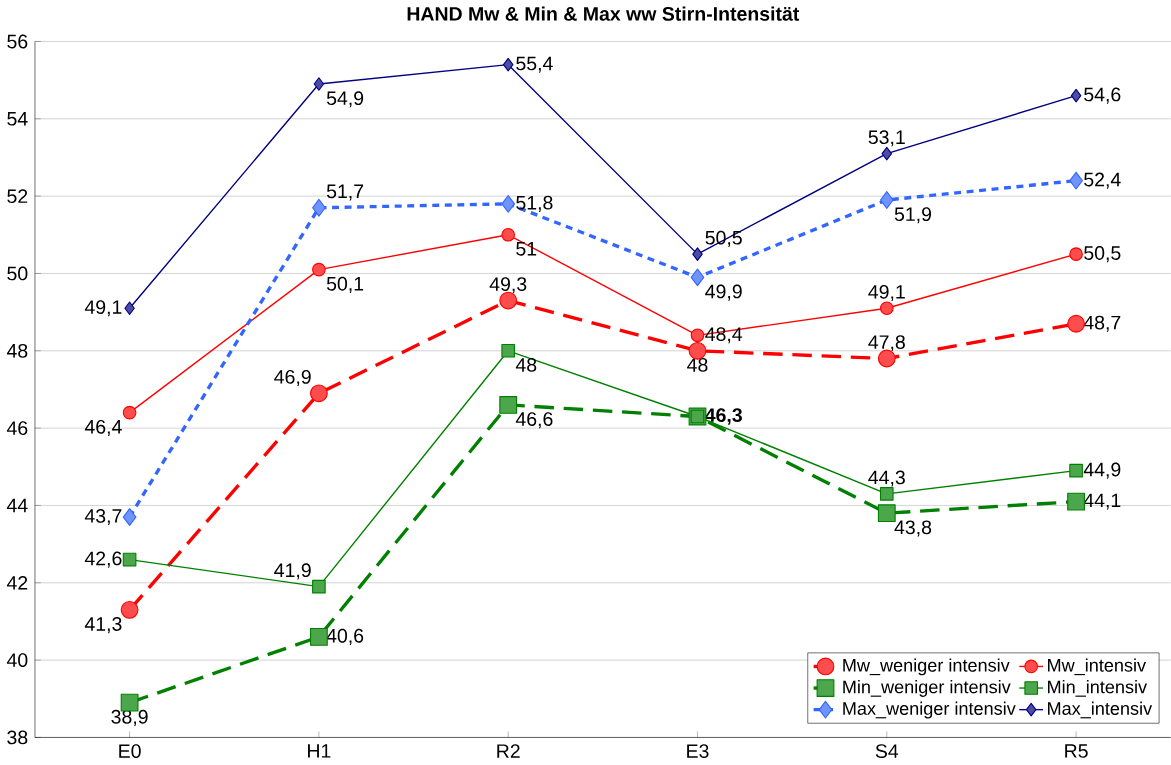  I want to click on y-tick-label: 56, so click(17, 41).